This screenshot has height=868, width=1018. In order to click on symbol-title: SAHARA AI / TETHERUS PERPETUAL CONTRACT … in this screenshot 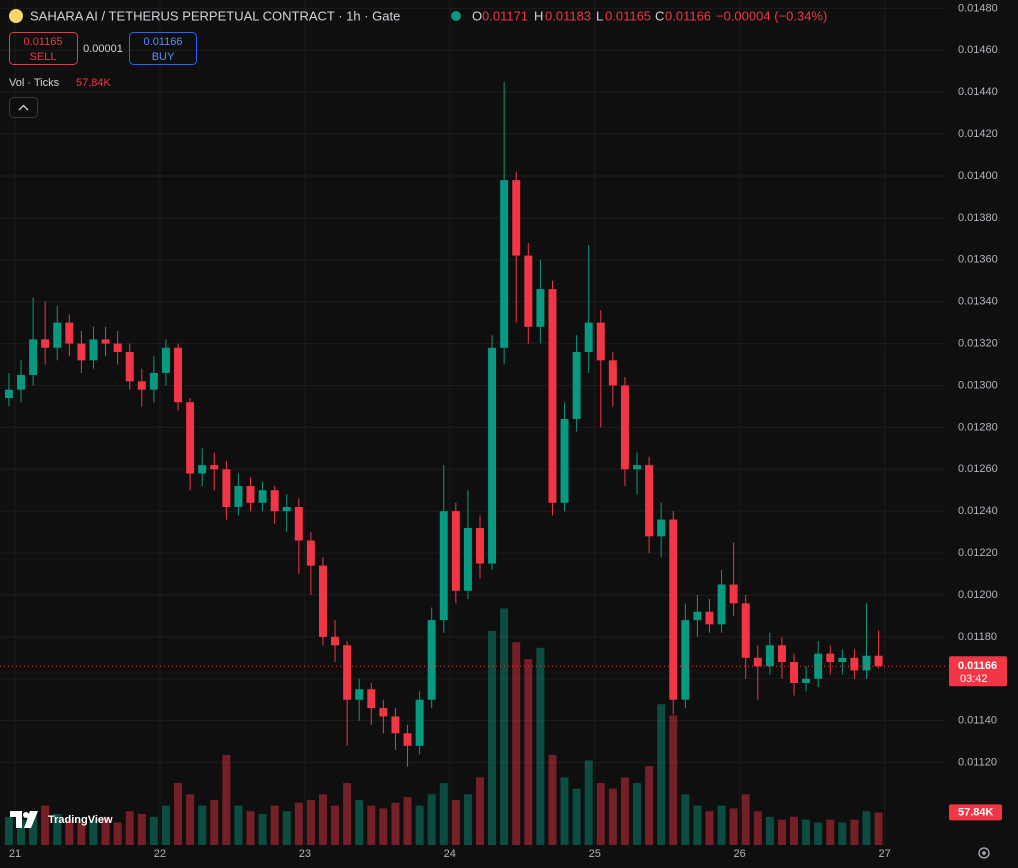, I will do `click(215, 15)`.